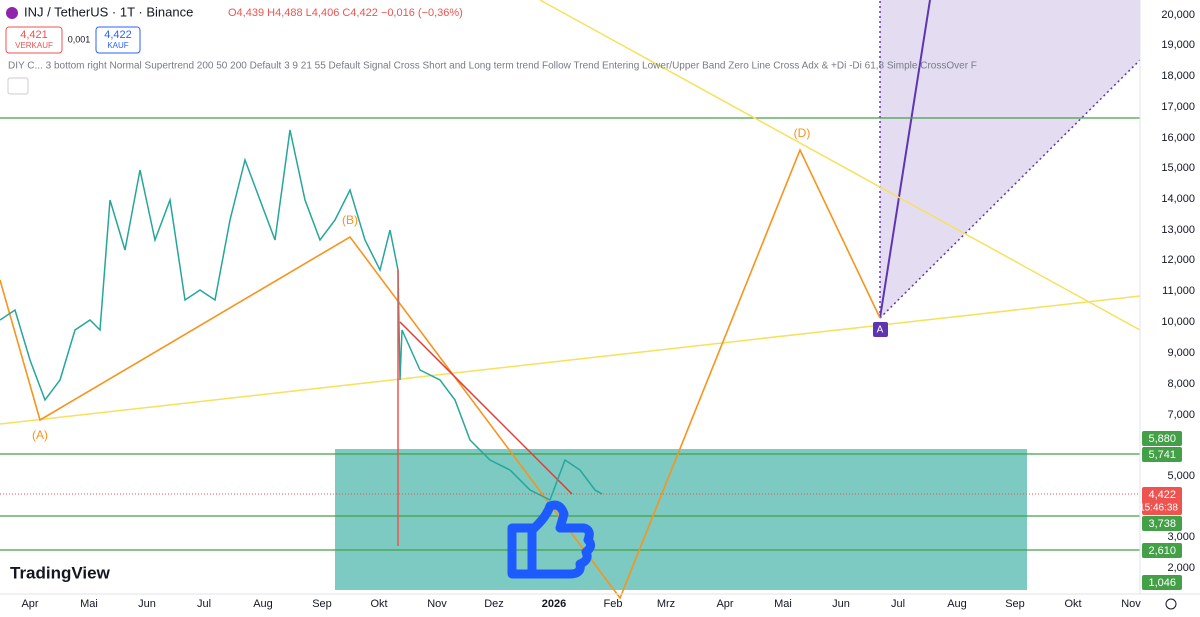  What do you see at coordinates (1178, 260) in the screenshot?
I see `price-label: 12,000` at bounding box center [1178, 260].